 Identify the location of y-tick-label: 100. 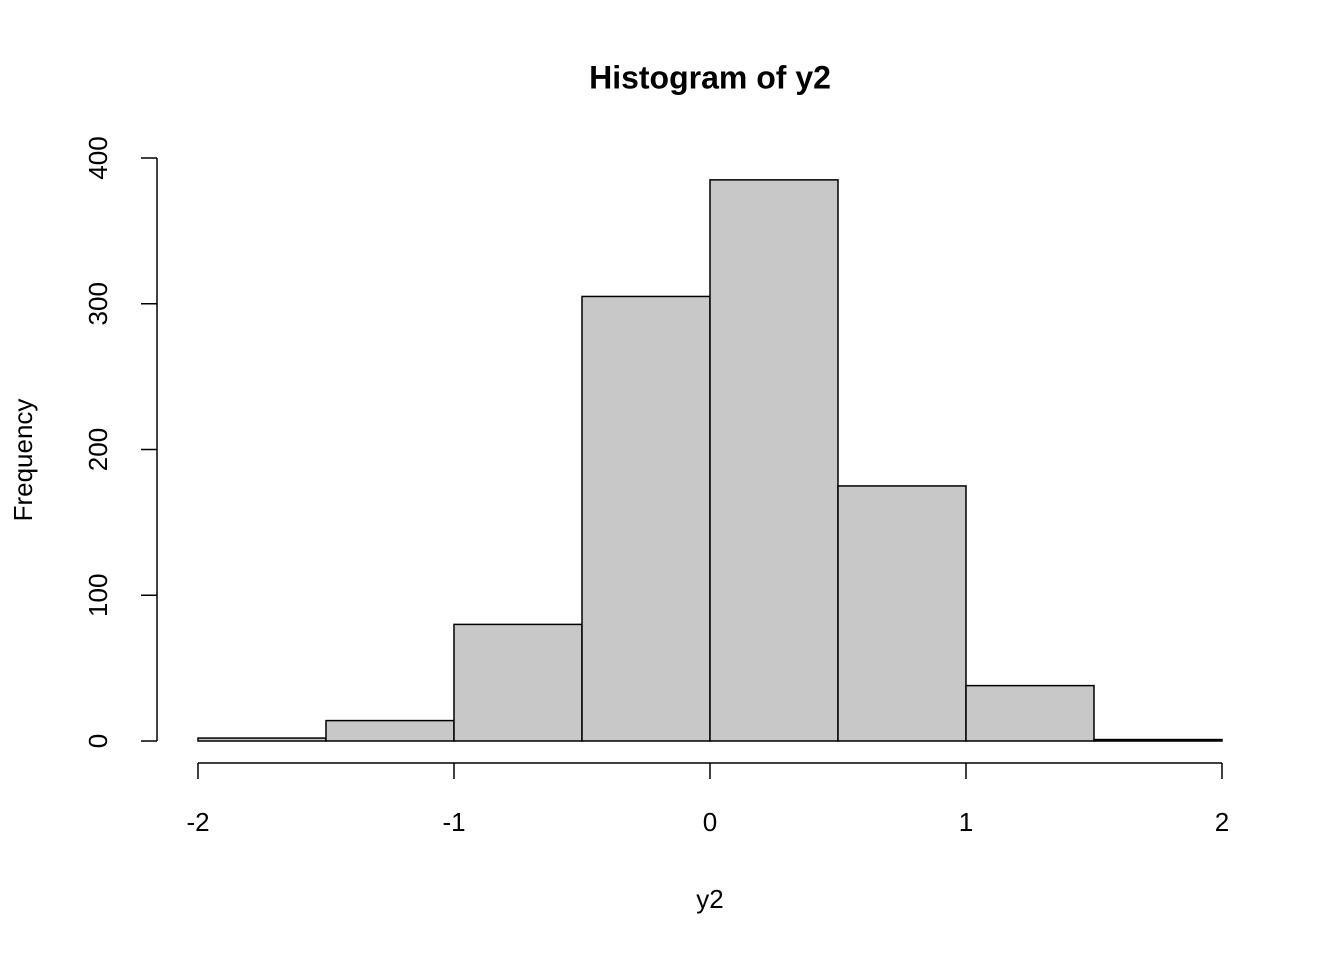
(98, 595).